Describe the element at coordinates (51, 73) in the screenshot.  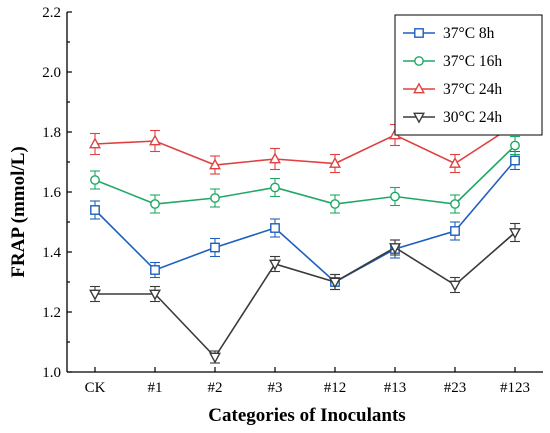
I see `y-tick-label: 2.0` at that location.